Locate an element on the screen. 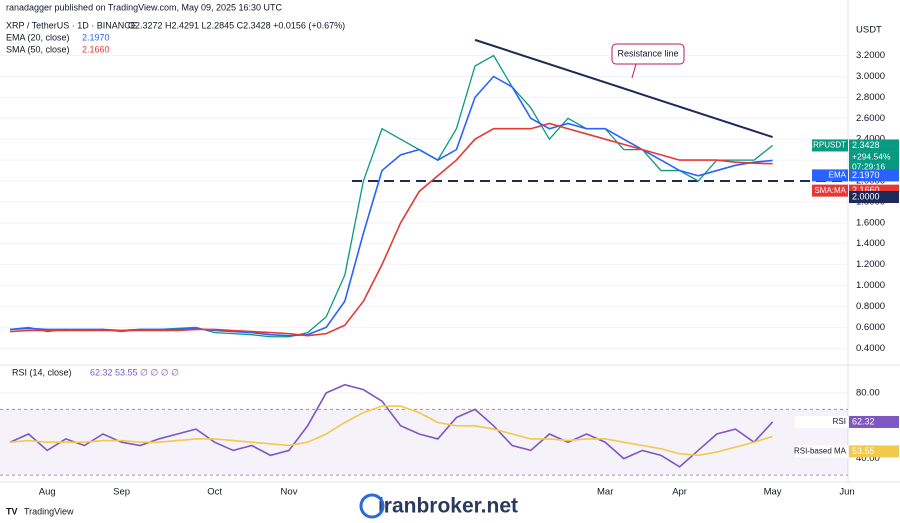 This screenshot has height=523, width=900. value-label: 53.55 is located at coordinates (863, 451).